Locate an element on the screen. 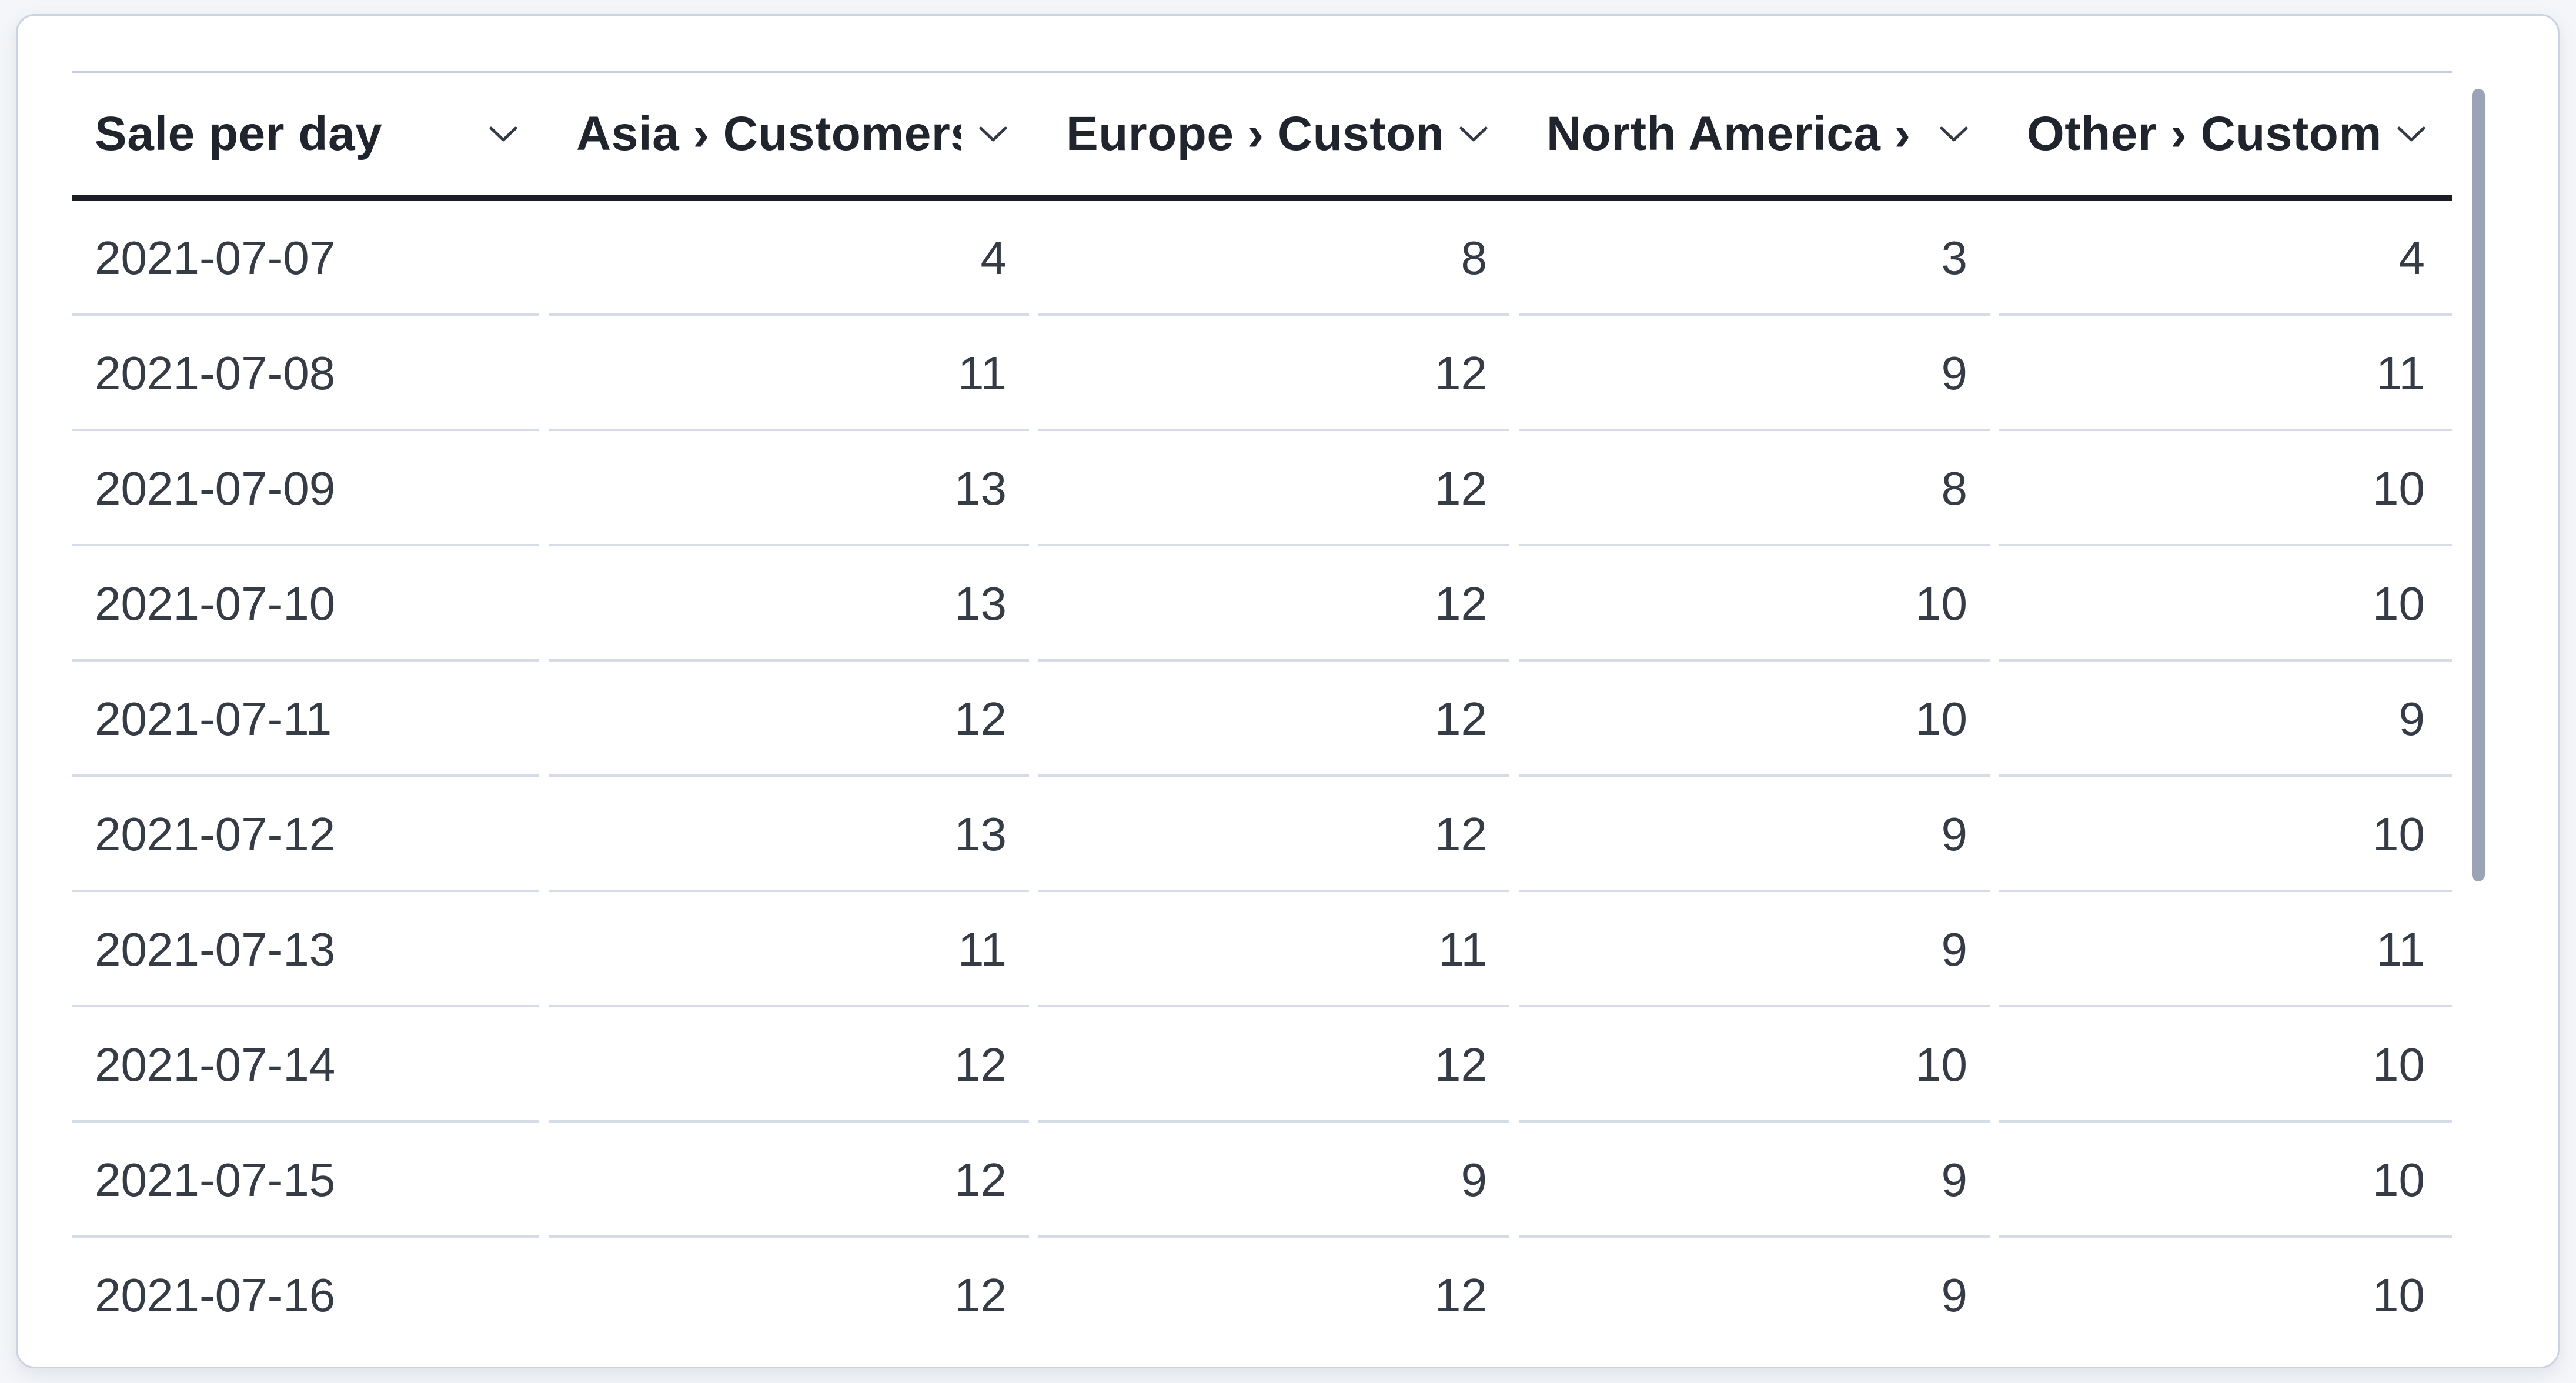 The width and height of the screenshot is (2576, 1383). row-date-cell: 2021-07-09 is located at coordinates (308, 488).